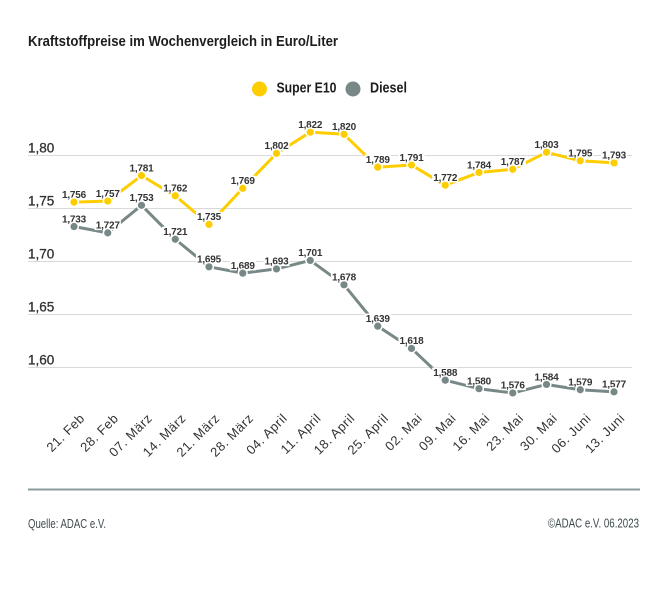  Describe the element at coordinates (41, 200) in the screenshot. I see `svg-text: 1,75` at that location.